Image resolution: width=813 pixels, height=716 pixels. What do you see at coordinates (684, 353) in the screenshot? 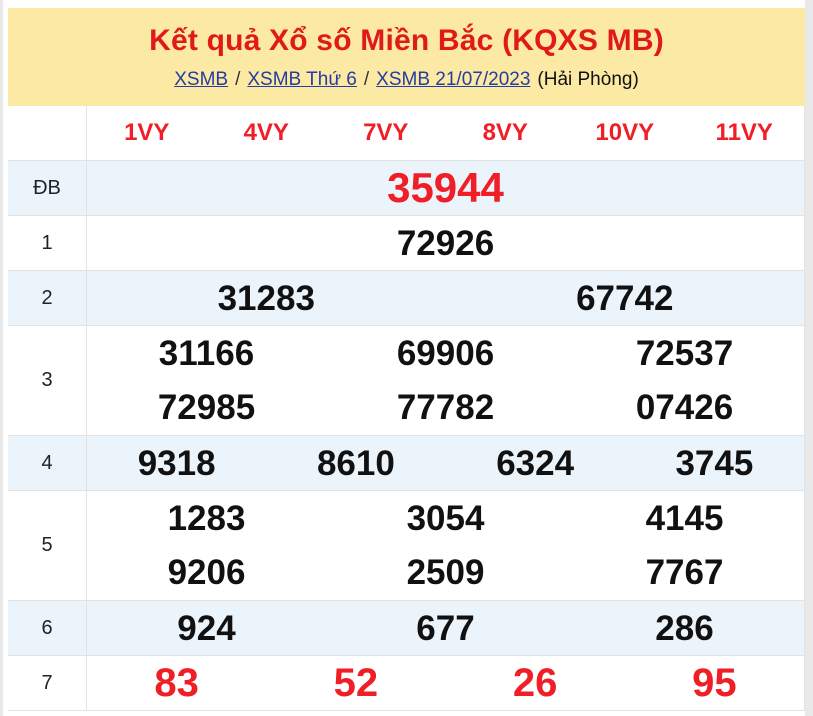
I see `prize-number: 72537` at bounding box center [684, 353].